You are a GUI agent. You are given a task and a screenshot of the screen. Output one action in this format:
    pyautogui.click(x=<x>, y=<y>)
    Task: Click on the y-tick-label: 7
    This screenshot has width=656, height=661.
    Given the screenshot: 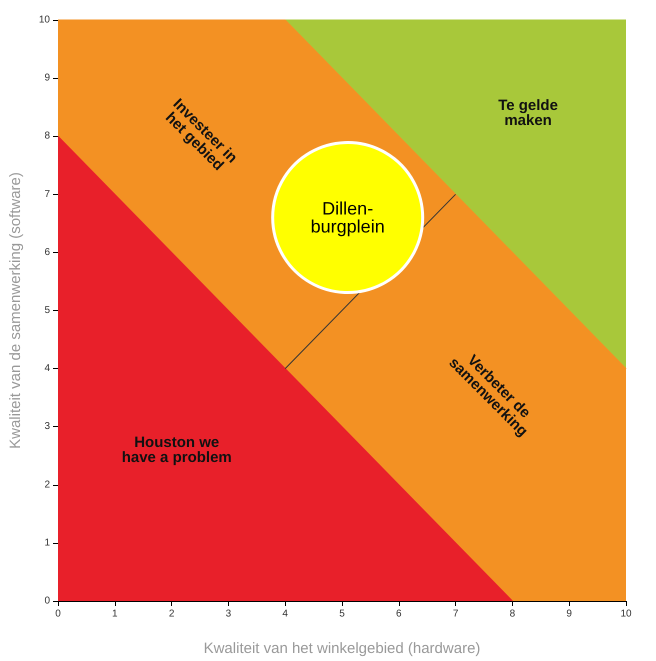 What is the action you would take?
    pyautogui.click(x=47, y=194)
    